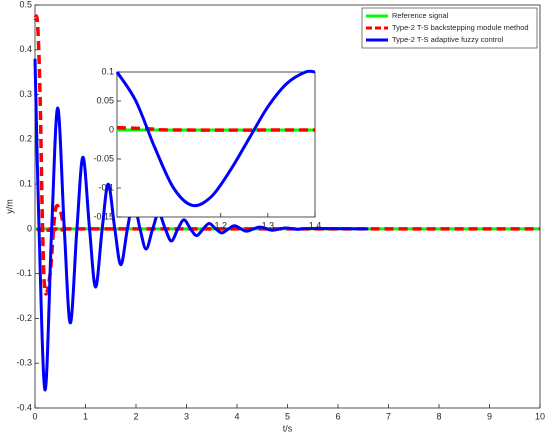  Describe the element at coordinates (220, 225) in the screenshot. I see `x-tick-label: 1.2` at that location.